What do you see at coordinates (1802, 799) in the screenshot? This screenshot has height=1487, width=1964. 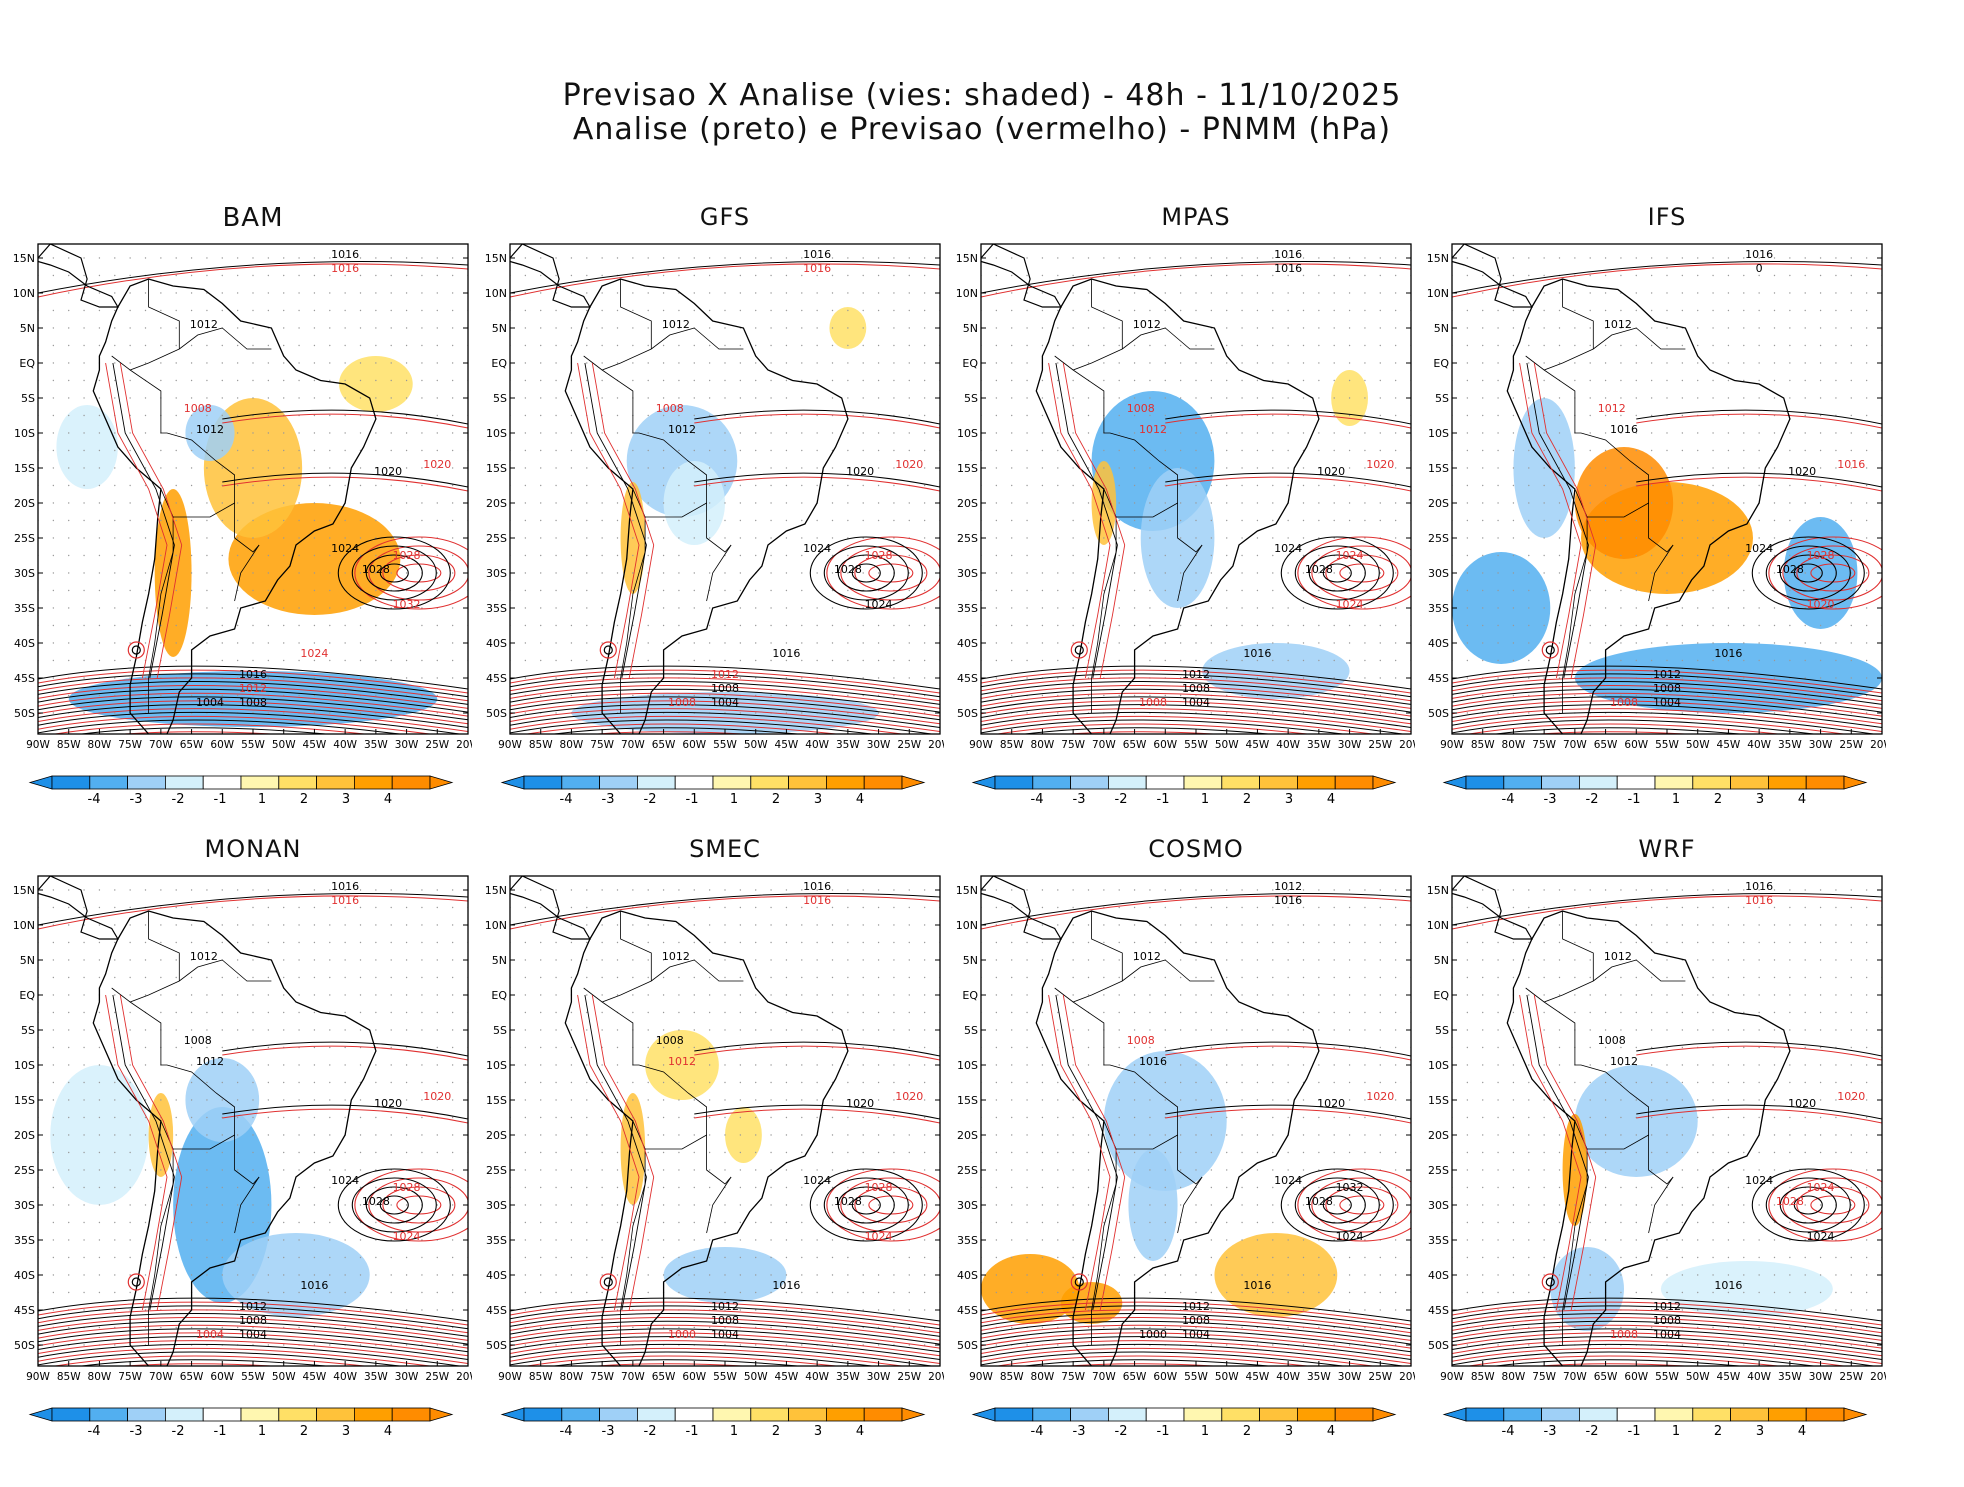 I see `colorbar-tick: 4` at bounding box center [1802, 799].